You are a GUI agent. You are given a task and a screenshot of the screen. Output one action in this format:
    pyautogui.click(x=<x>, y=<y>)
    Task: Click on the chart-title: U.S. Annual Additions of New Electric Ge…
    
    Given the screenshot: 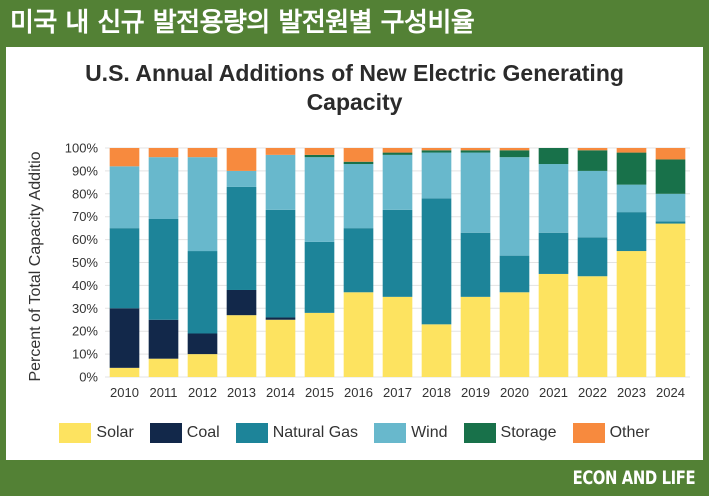 What is the action you would take?
    pyautogui.click(x=354, y=88)
    